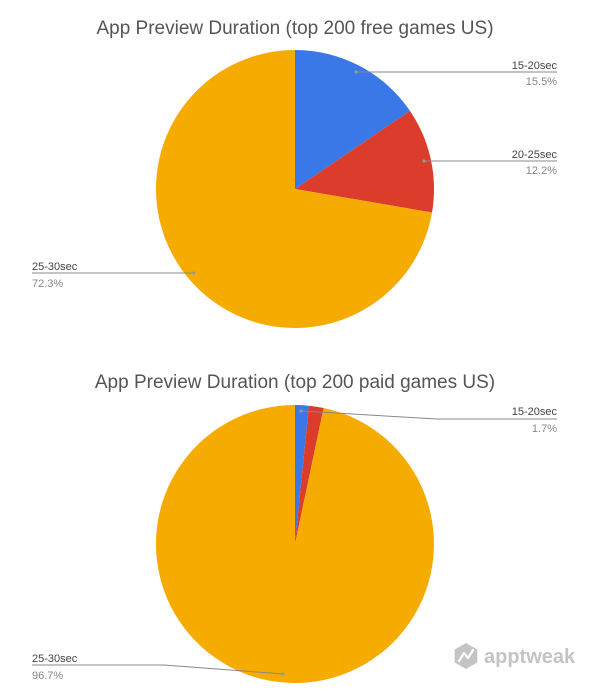 The height and width of the screenshot is (699, 610). I want to click on brand-name: apptweak, so click(530, 657).